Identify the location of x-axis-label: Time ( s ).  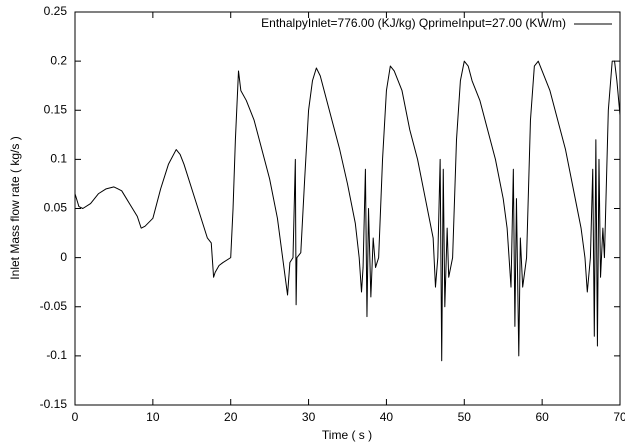
(347, 435).